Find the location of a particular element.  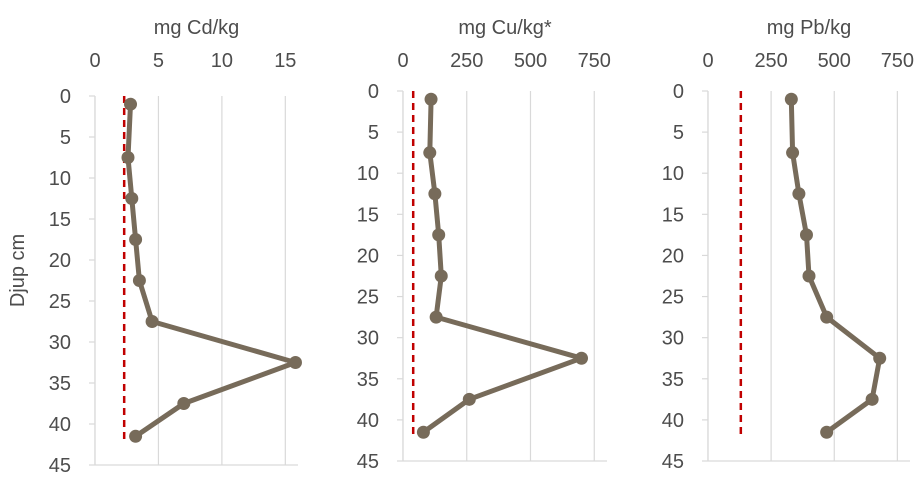

y-axis-title: Djup cm is located at coordinates (18, 270).